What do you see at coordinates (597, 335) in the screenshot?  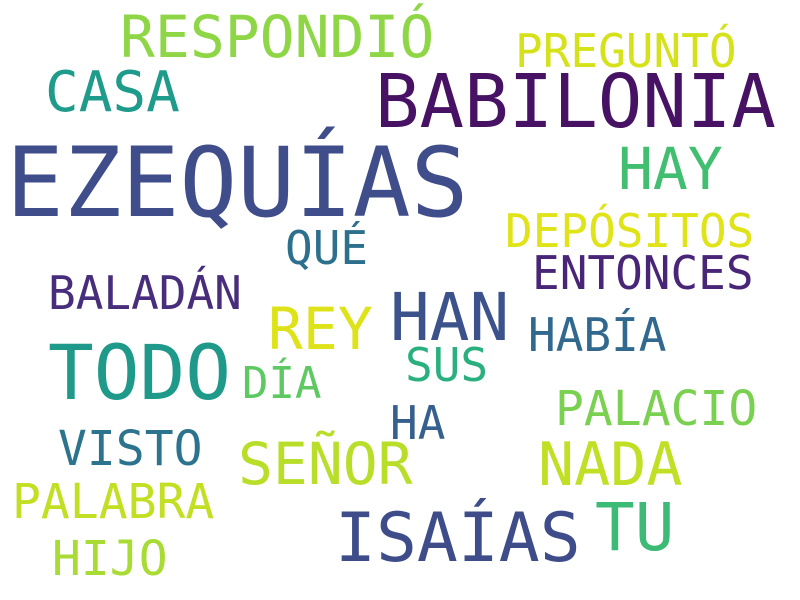 I see `word-habia: HABÍA` at bounding box center [597, 335].